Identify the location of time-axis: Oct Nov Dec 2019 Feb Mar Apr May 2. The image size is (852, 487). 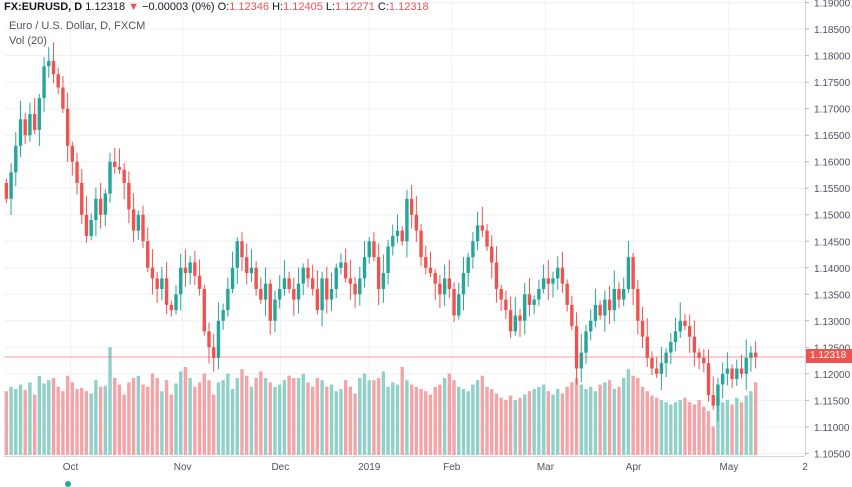
(436, 467).